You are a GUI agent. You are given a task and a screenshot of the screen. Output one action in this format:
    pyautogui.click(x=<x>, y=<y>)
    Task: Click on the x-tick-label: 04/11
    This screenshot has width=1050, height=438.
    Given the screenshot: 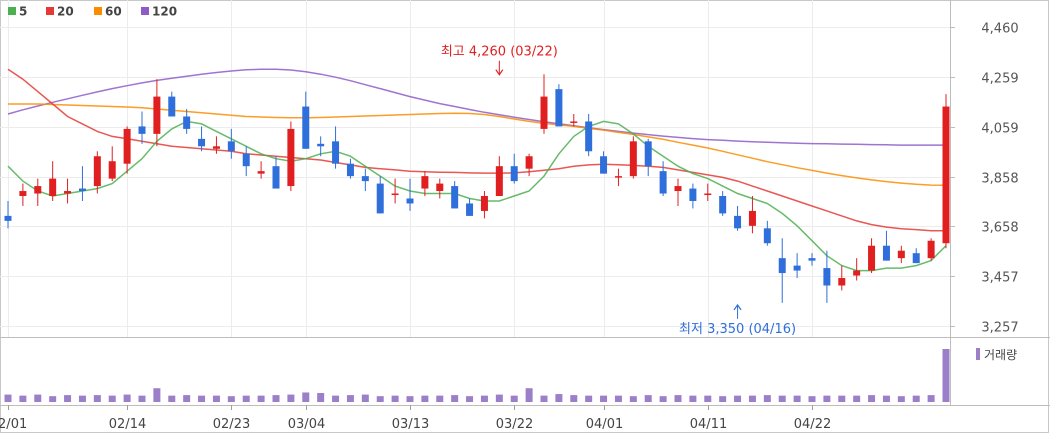 What is the action you would take?
    pyautogui.click(x=708, y=424)
    